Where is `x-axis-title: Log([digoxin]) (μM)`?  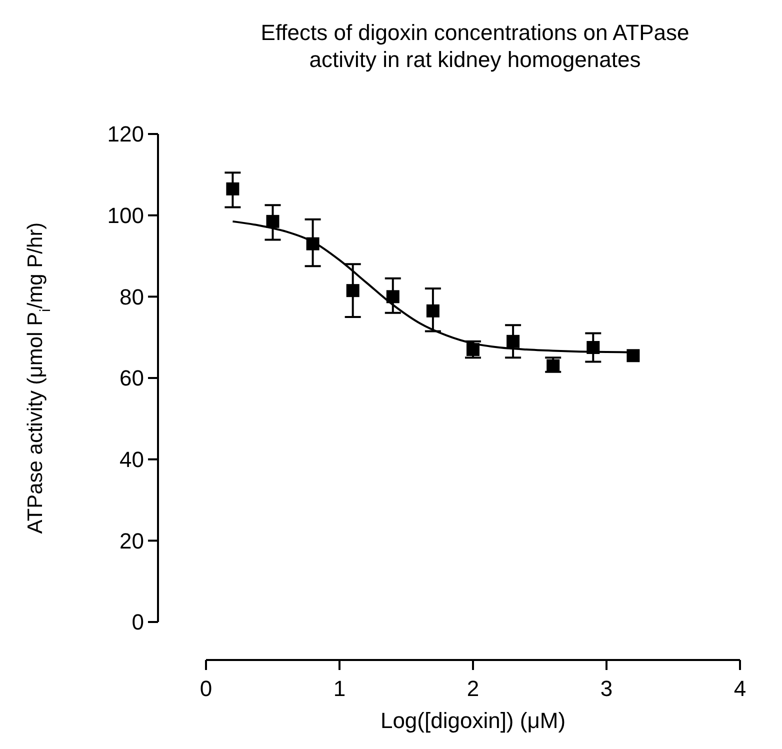
x-axis-title: Log([digoxin]) (μM) is located at coordinates (473, 720).